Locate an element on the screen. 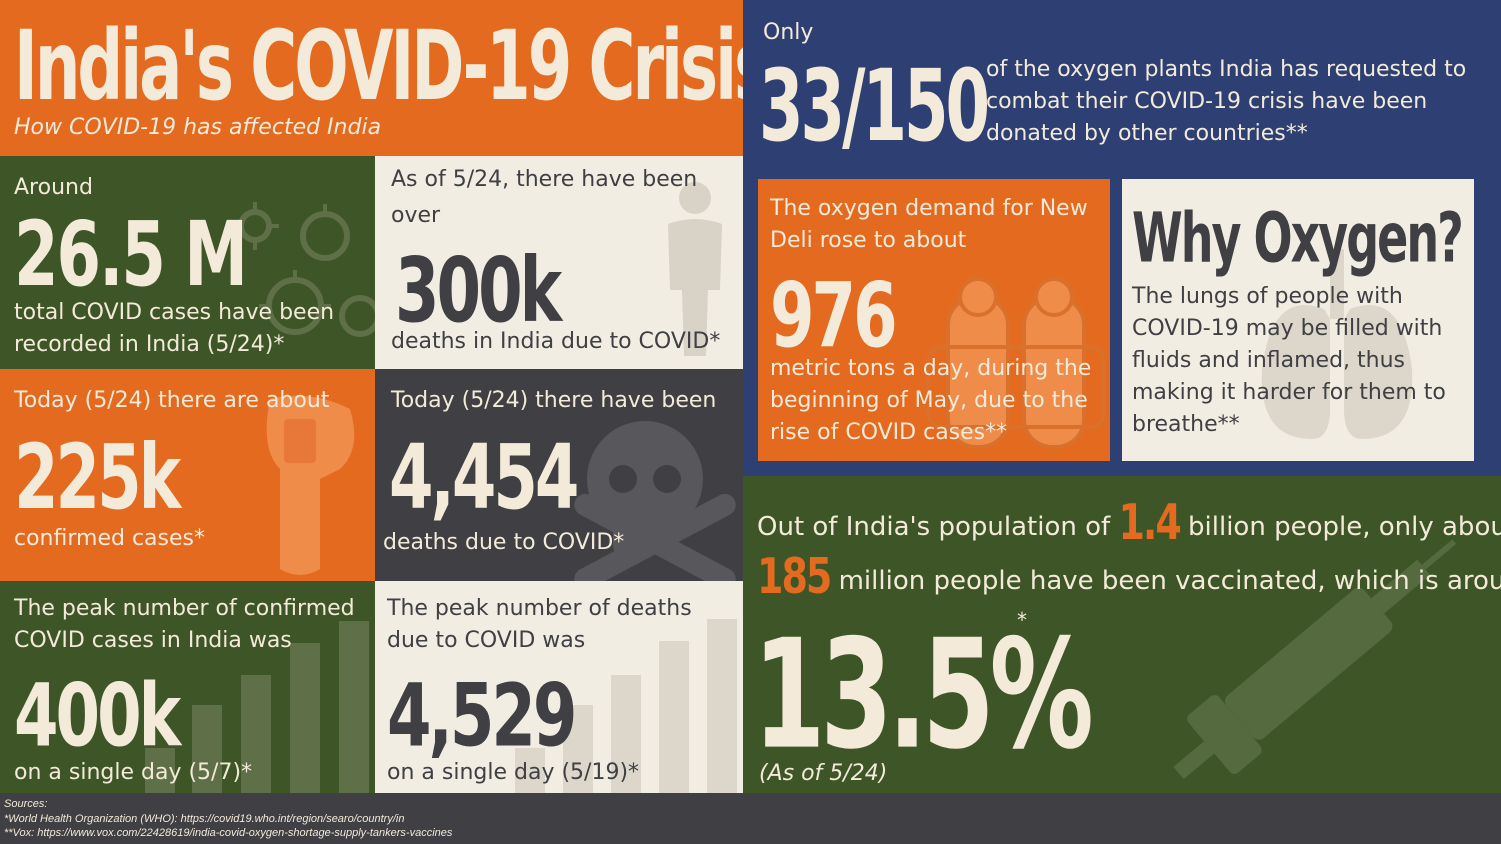 This screenshot has height=844, width=1501. deaths-today-stat: 4,454 is located at coordinates (484, 479).